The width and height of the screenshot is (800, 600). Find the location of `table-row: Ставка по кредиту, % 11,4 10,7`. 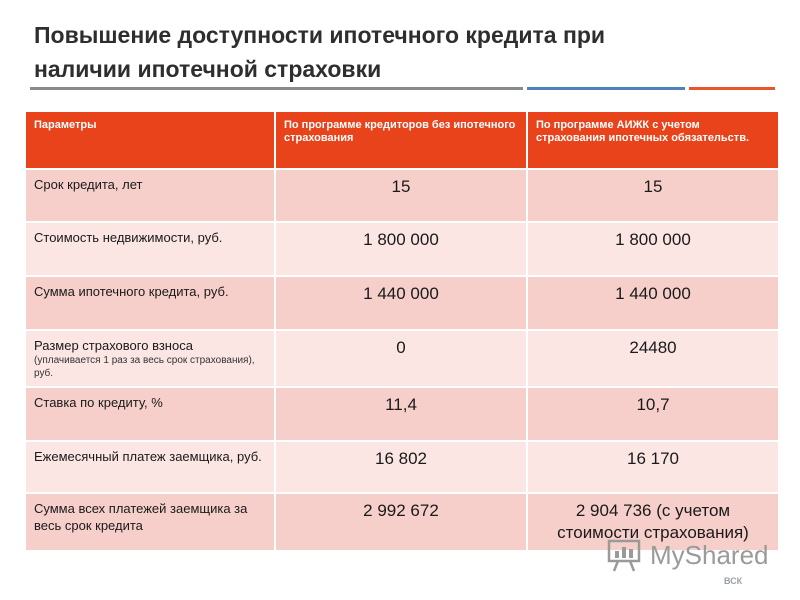

table-row: Ставка по кредиту, % 11,4 10,7 is located at coordinates (402, 414).